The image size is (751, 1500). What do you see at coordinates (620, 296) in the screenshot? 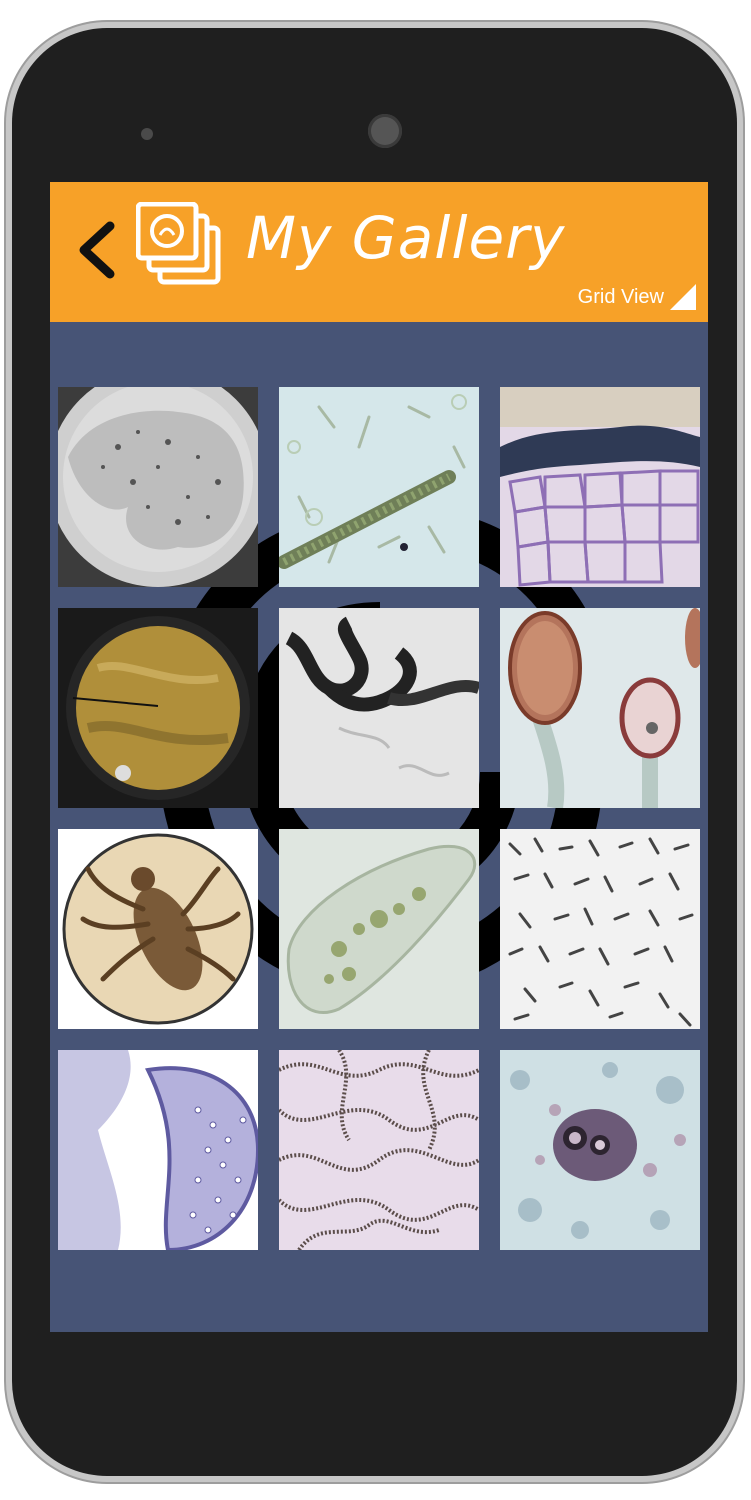
I see `view-mode-label: Grid View` at bounding box center [620, 296].